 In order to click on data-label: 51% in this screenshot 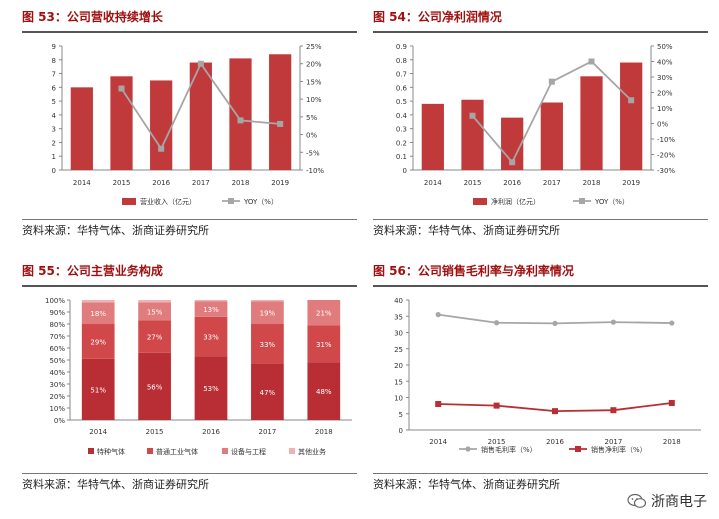, I will do `click(98, 390)`.